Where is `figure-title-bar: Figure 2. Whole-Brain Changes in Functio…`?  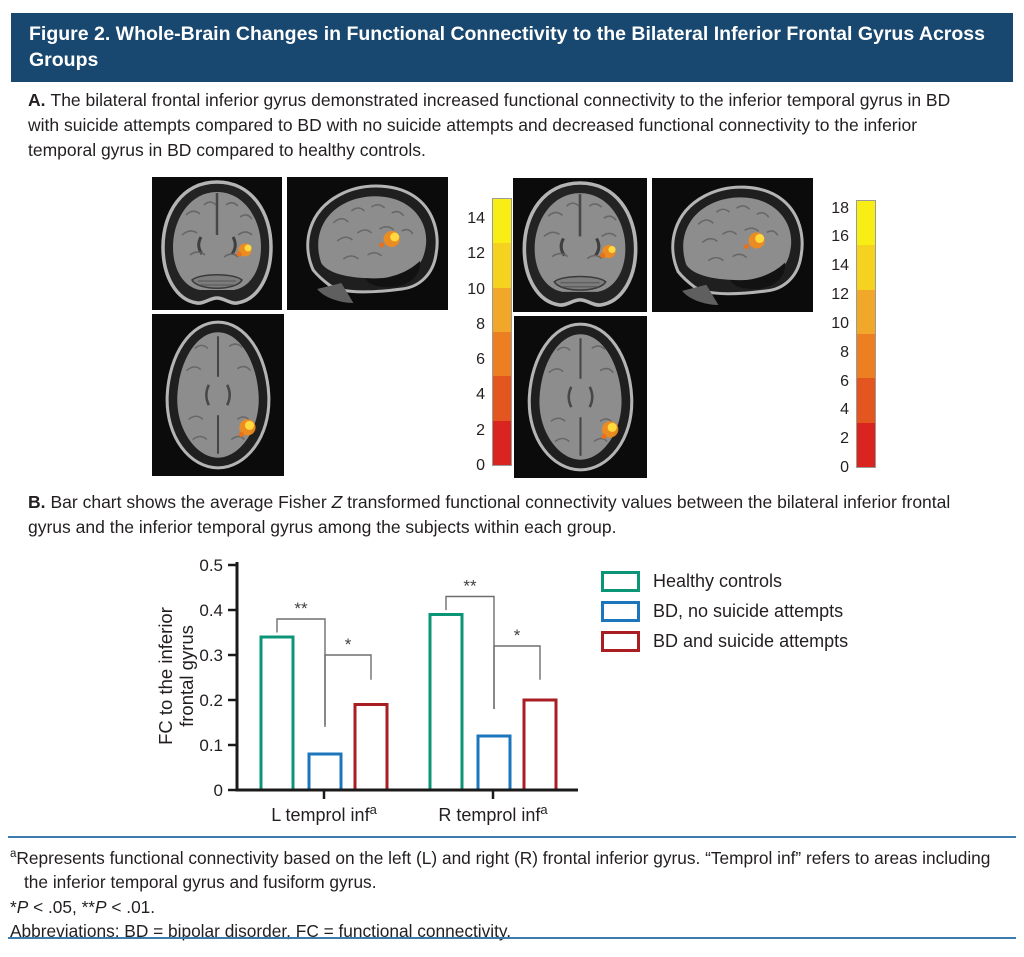
figure-title-bar: Figure 2. Whole-Brain Changes in Functio… is located at coordinates (512, 47).